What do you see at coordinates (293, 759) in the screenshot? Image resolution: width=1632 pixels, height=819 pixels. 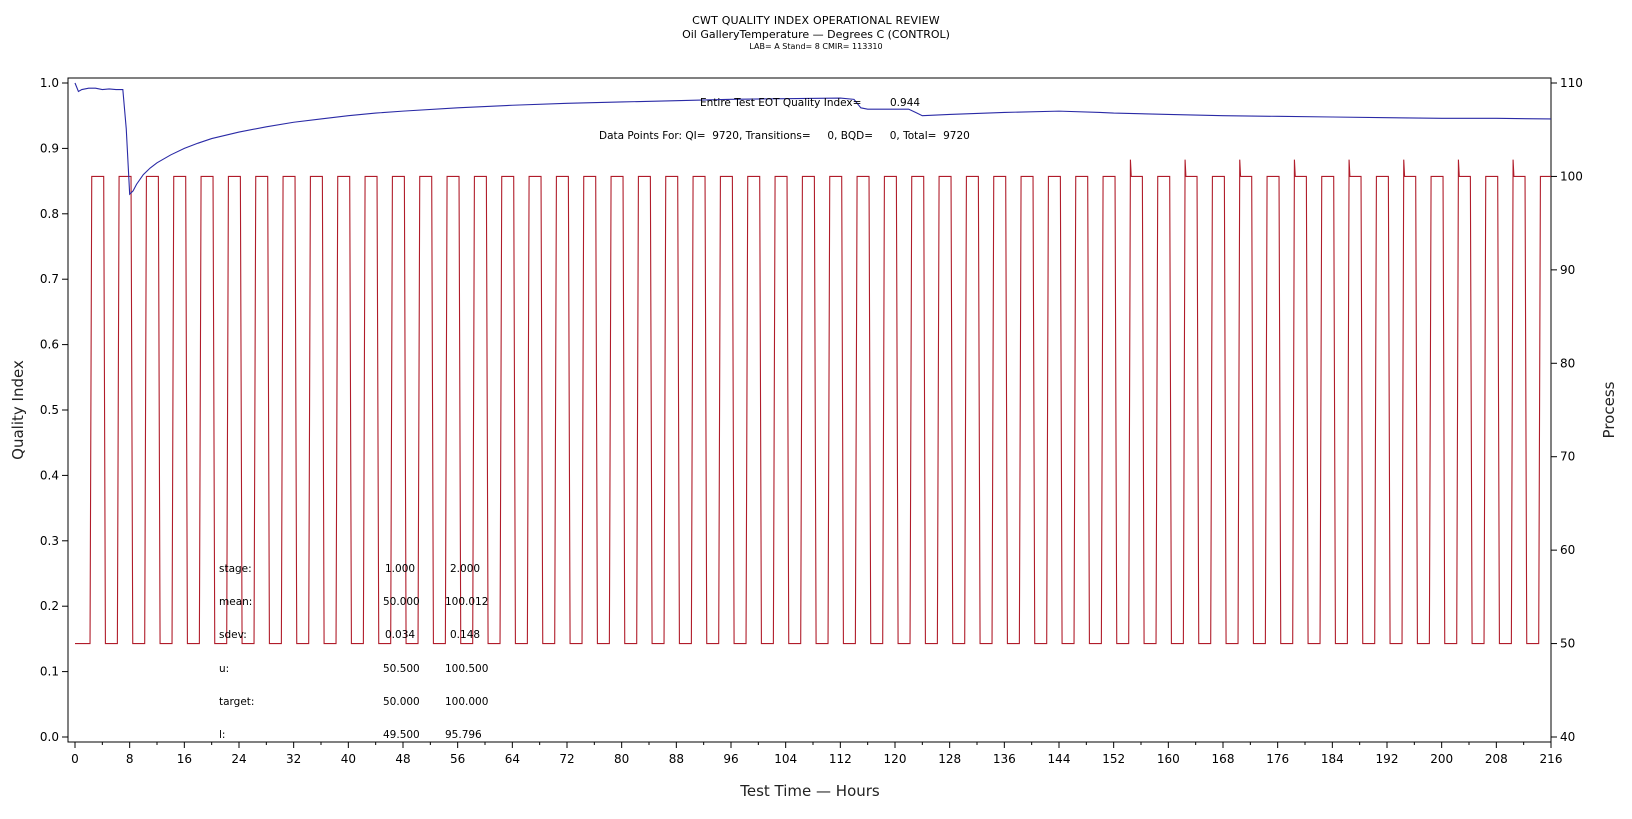 I see `x-tick-label: 32` at bounding box center [293, 759].